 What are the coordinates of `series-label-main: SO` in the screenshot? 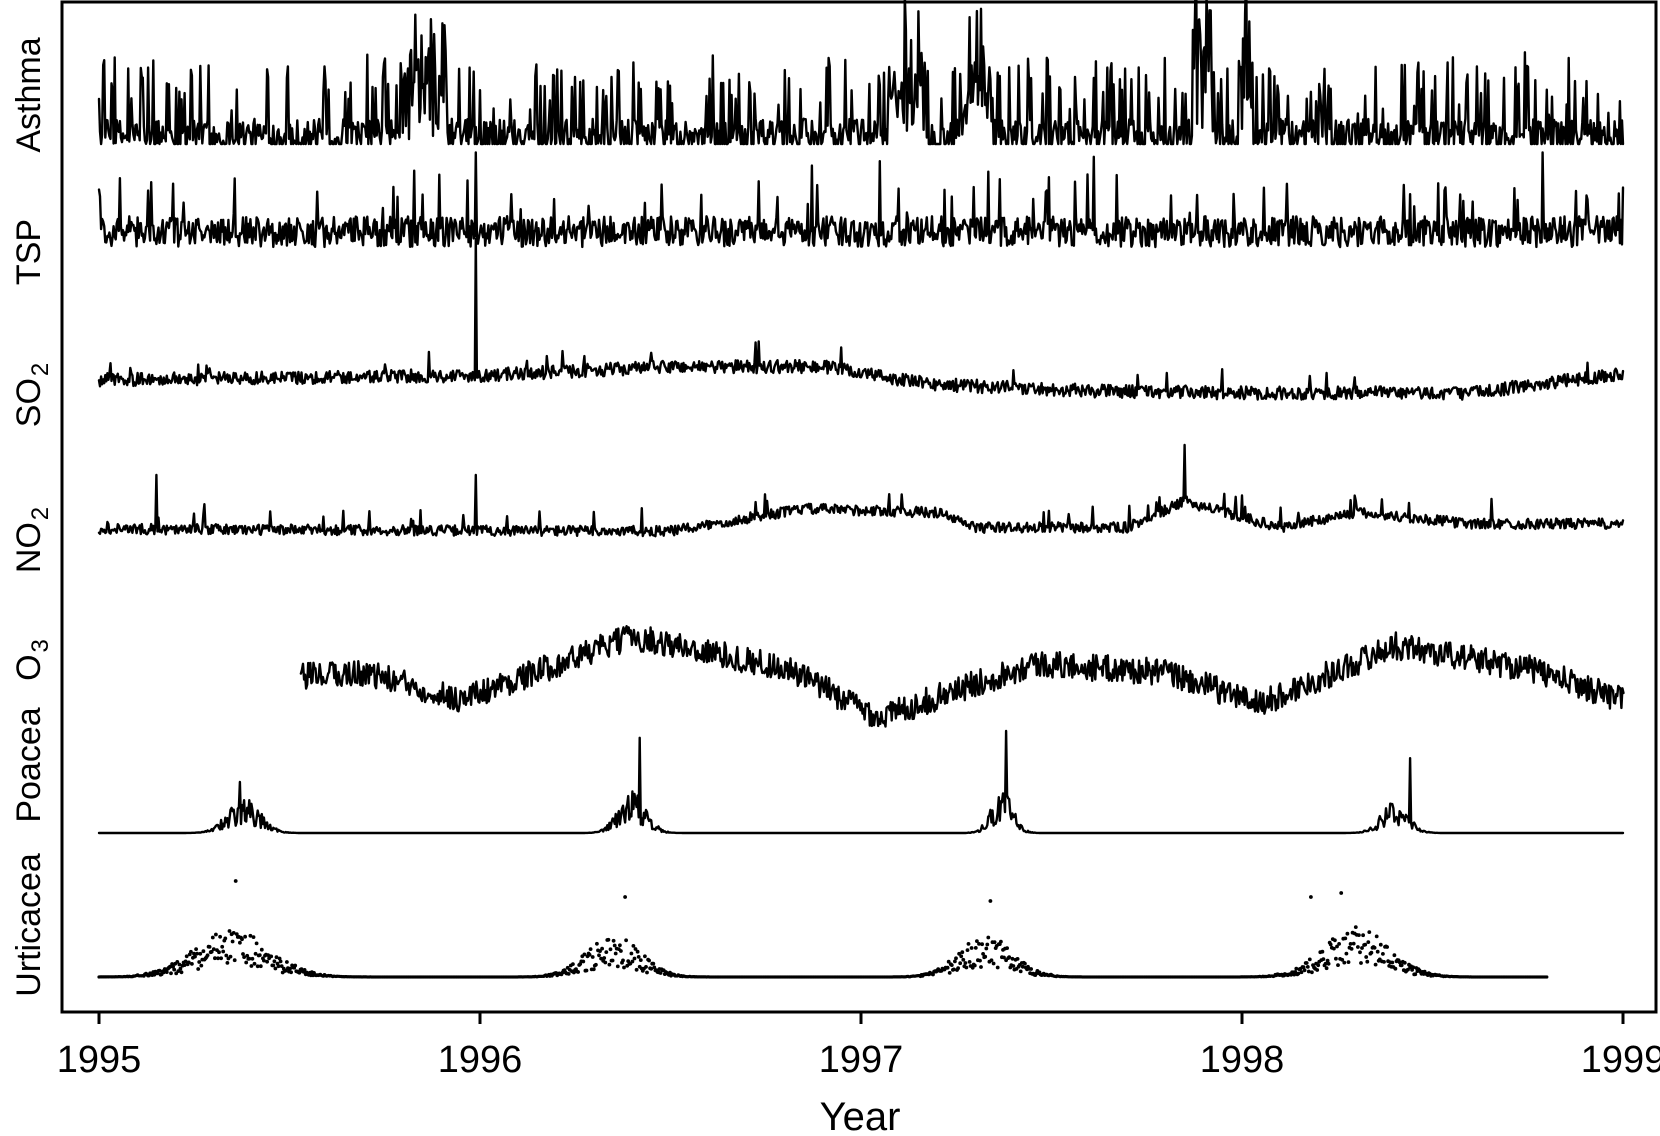 It's located at (29, 402).